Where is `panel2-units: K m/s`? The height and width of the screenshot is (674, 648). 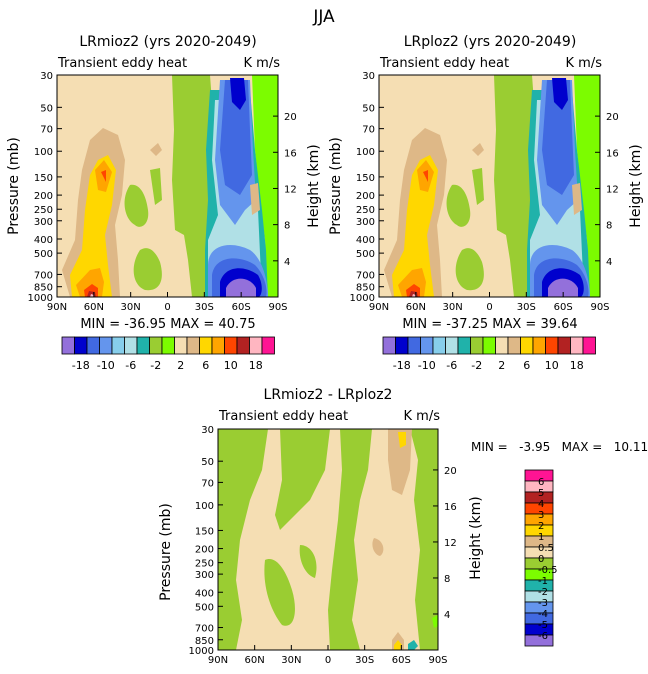
panel2-units: K m/s is located at coordinates (584, 63).